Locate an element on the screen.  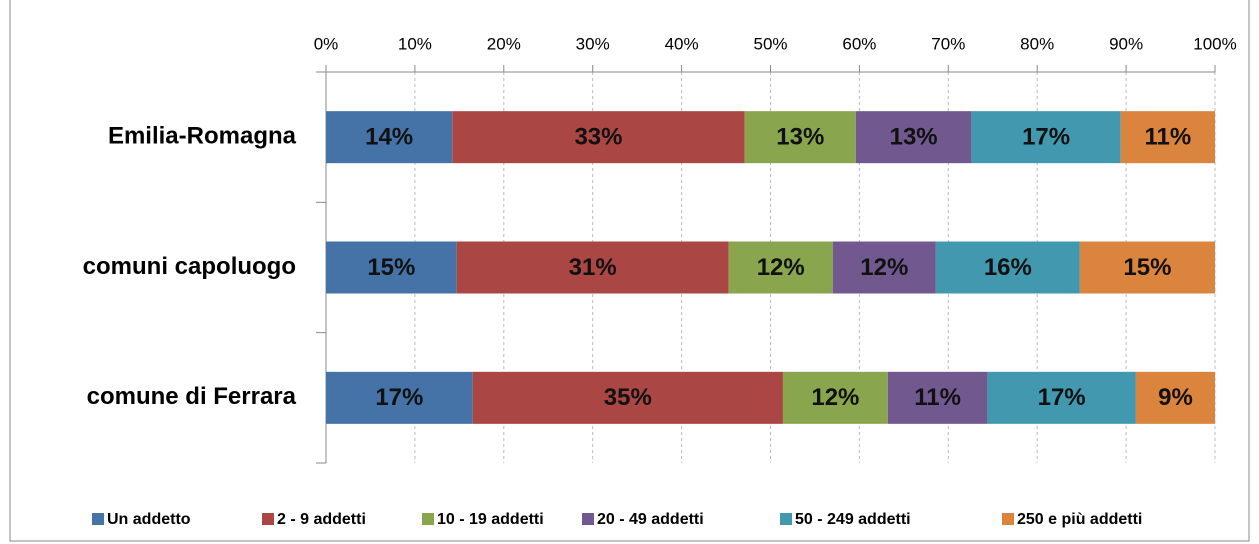
legend-label: 10 - 19 addetti is located at coordinates (490, 519).